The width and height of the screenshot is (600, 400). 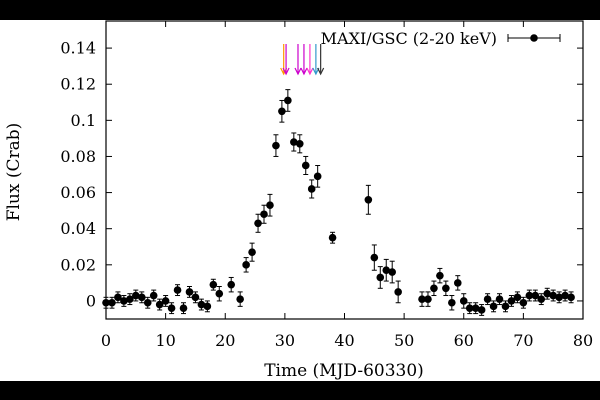 What do you see at coordinates (300, 10) in the screenshot?
I see `top-black-bar` at bounding box center [300, 10].